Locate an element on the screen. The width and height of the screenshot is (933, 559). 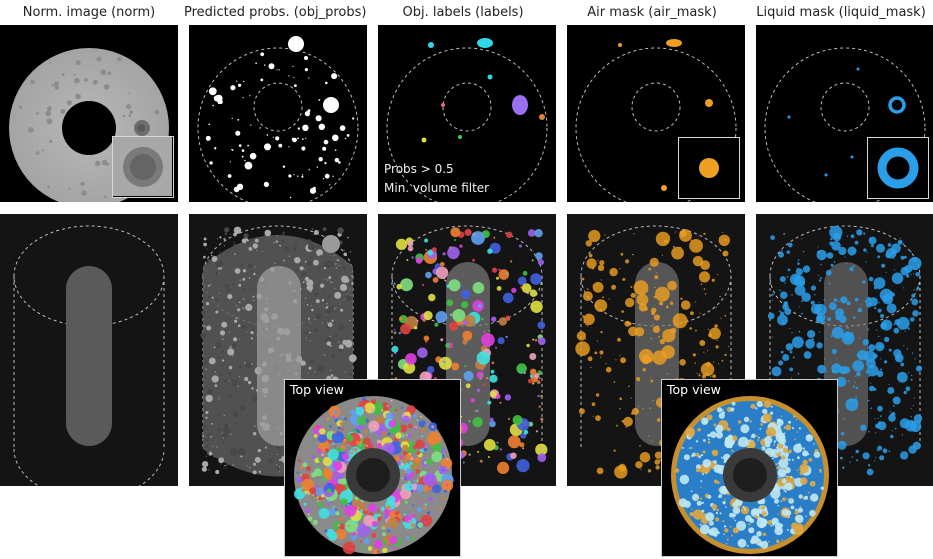
top-view-labels: Top view is located at coordinates (372, 468).